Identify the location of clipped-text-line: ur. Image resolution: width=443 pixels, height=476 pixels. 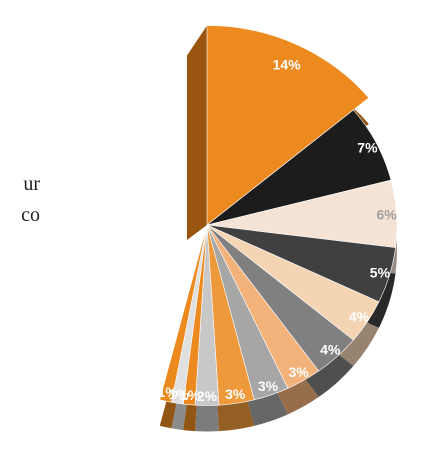
(31, 184).